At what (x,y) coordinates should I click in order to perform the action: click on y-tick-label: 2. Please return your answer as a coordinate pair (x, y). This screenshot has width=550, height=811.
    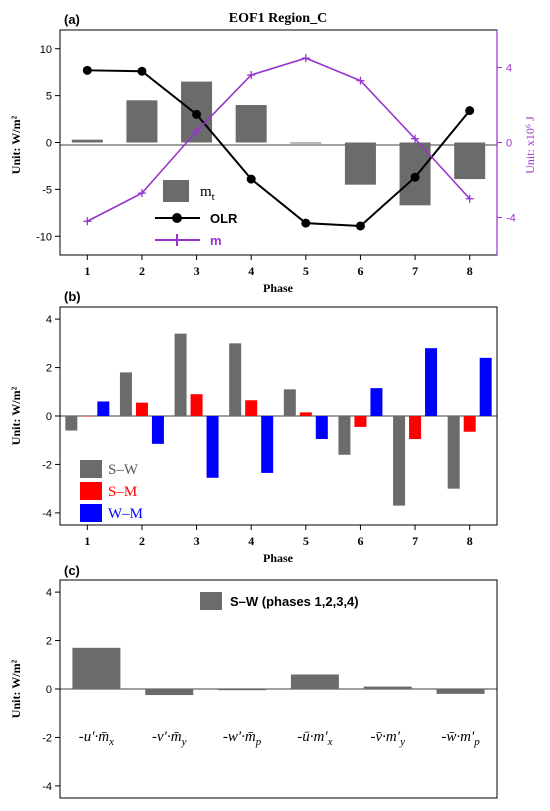
    Looking at the image, I should click on (49, 369).